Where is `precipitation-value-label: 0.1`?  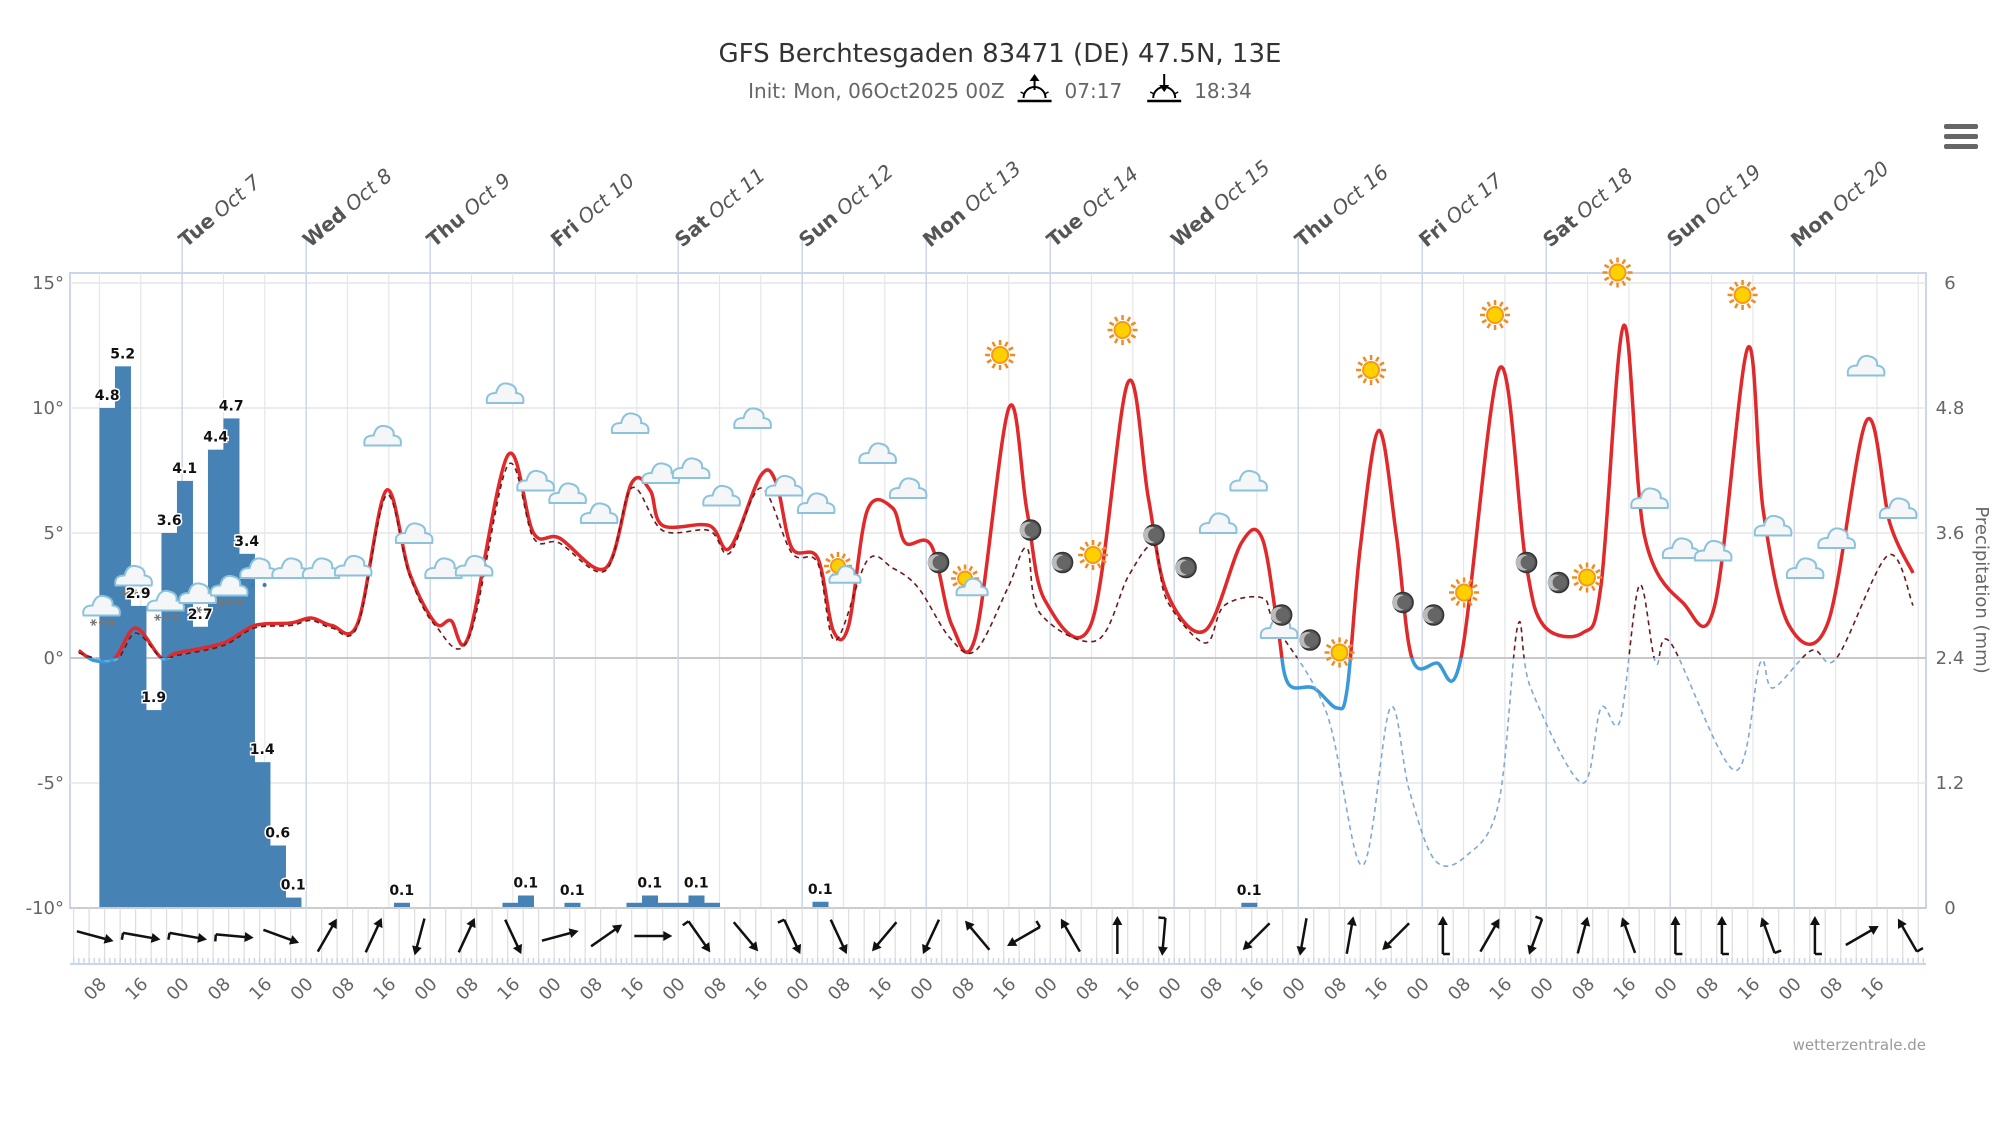
precipitation-value-label: 0.1 is located at coordinates (696, 884).